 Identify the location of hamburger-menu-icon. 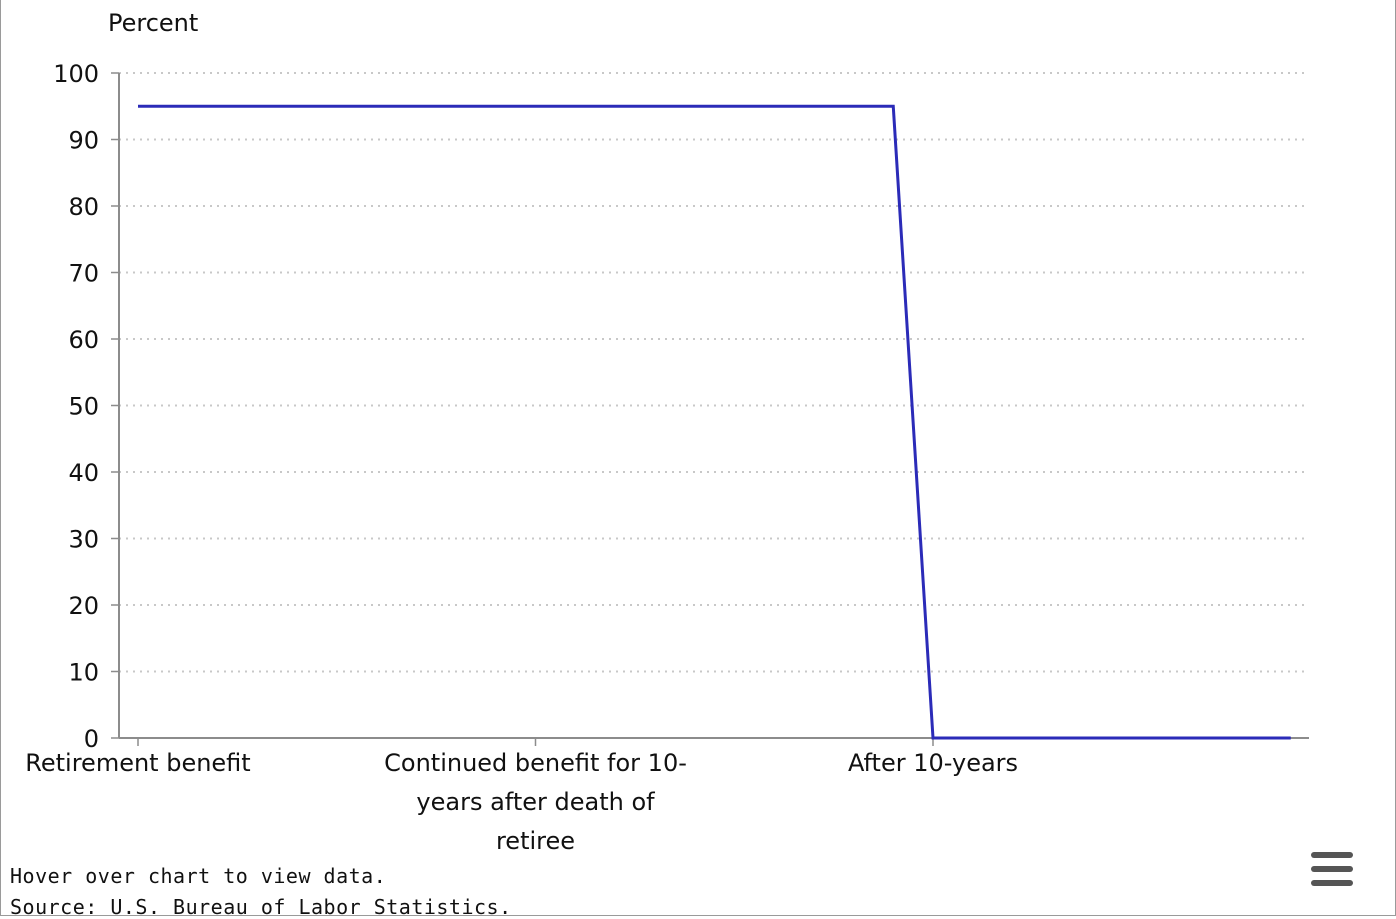
(1332, 870).